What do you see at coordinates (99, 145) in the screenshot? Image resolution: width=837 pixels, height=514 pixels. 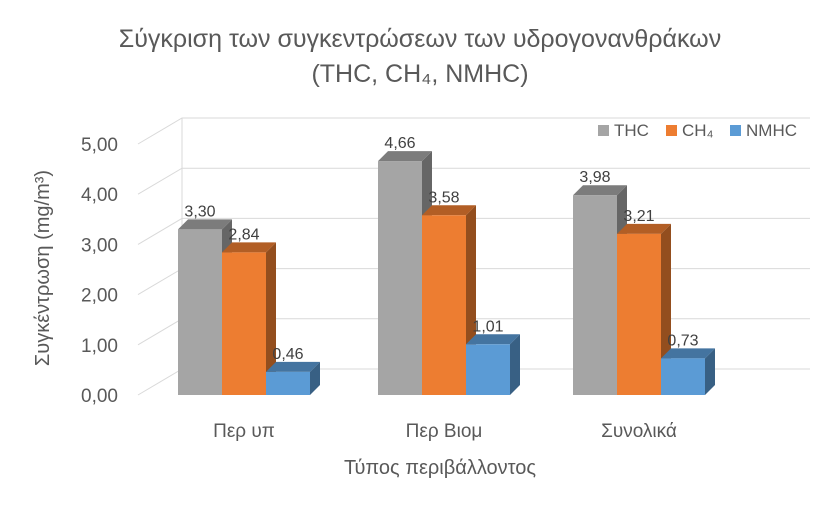 I see `y-tick-label: 5,00` at bounding box center [99, 145].